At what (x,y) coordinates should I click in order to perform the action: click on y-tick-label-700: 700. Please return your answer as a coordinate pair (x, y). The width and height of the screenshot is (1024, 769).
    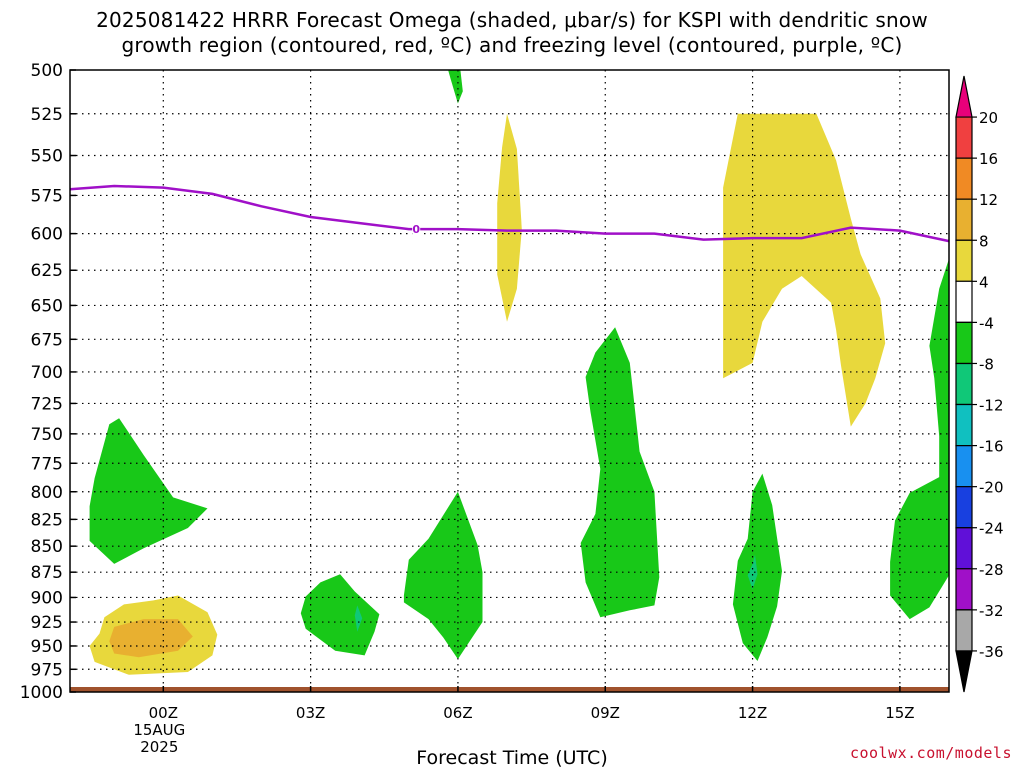
    Looking at the image, I should click on (47, 373).